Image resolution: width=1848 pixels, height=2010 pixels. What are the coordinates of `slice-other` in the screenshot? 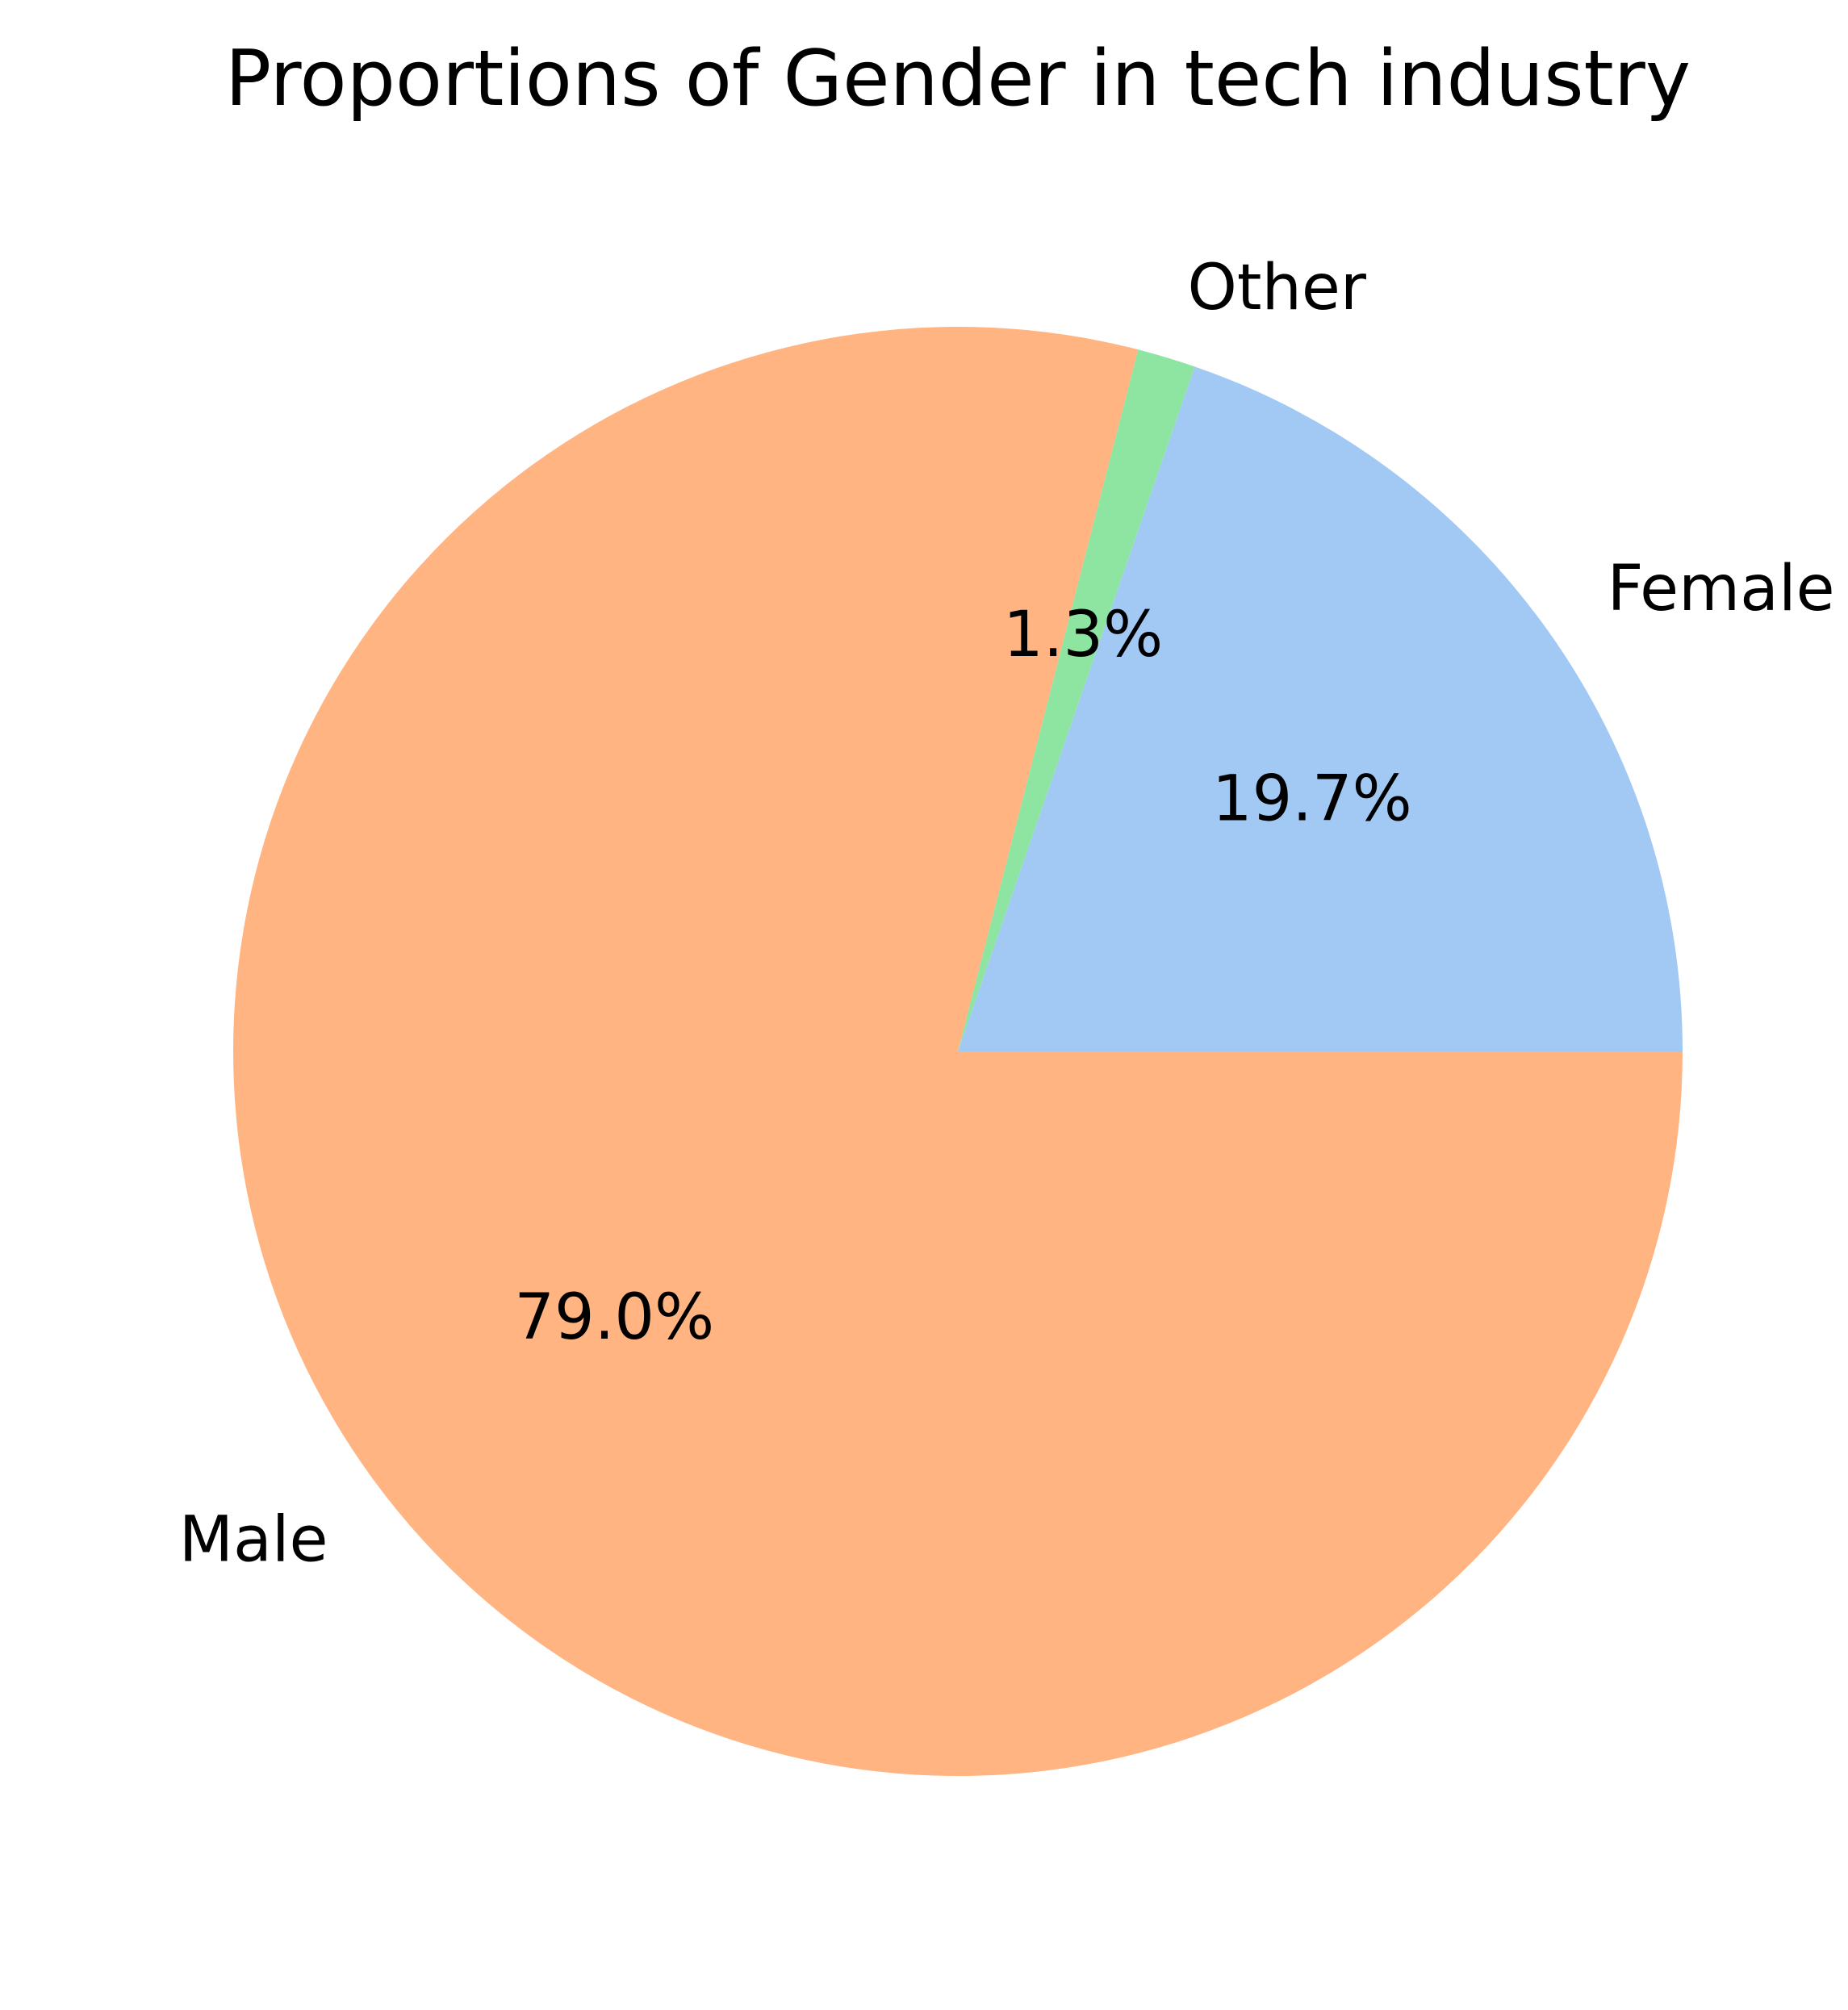 It's located at (1076, 700).